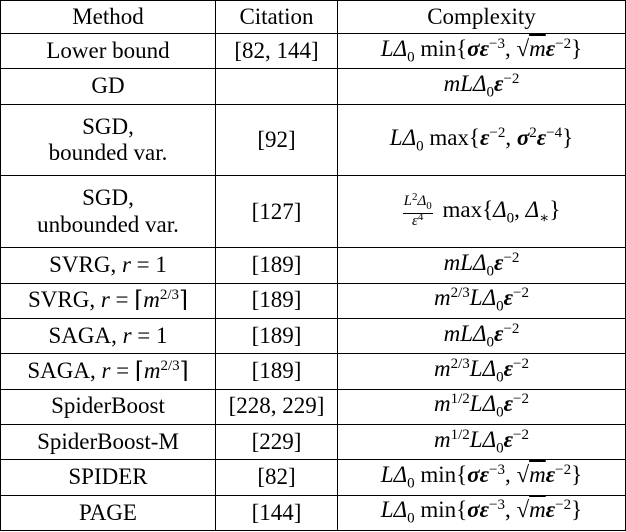  I want to click on table-row: SVRG, r = 1 [189] mLΔ0ε−2, so click(313, 265).